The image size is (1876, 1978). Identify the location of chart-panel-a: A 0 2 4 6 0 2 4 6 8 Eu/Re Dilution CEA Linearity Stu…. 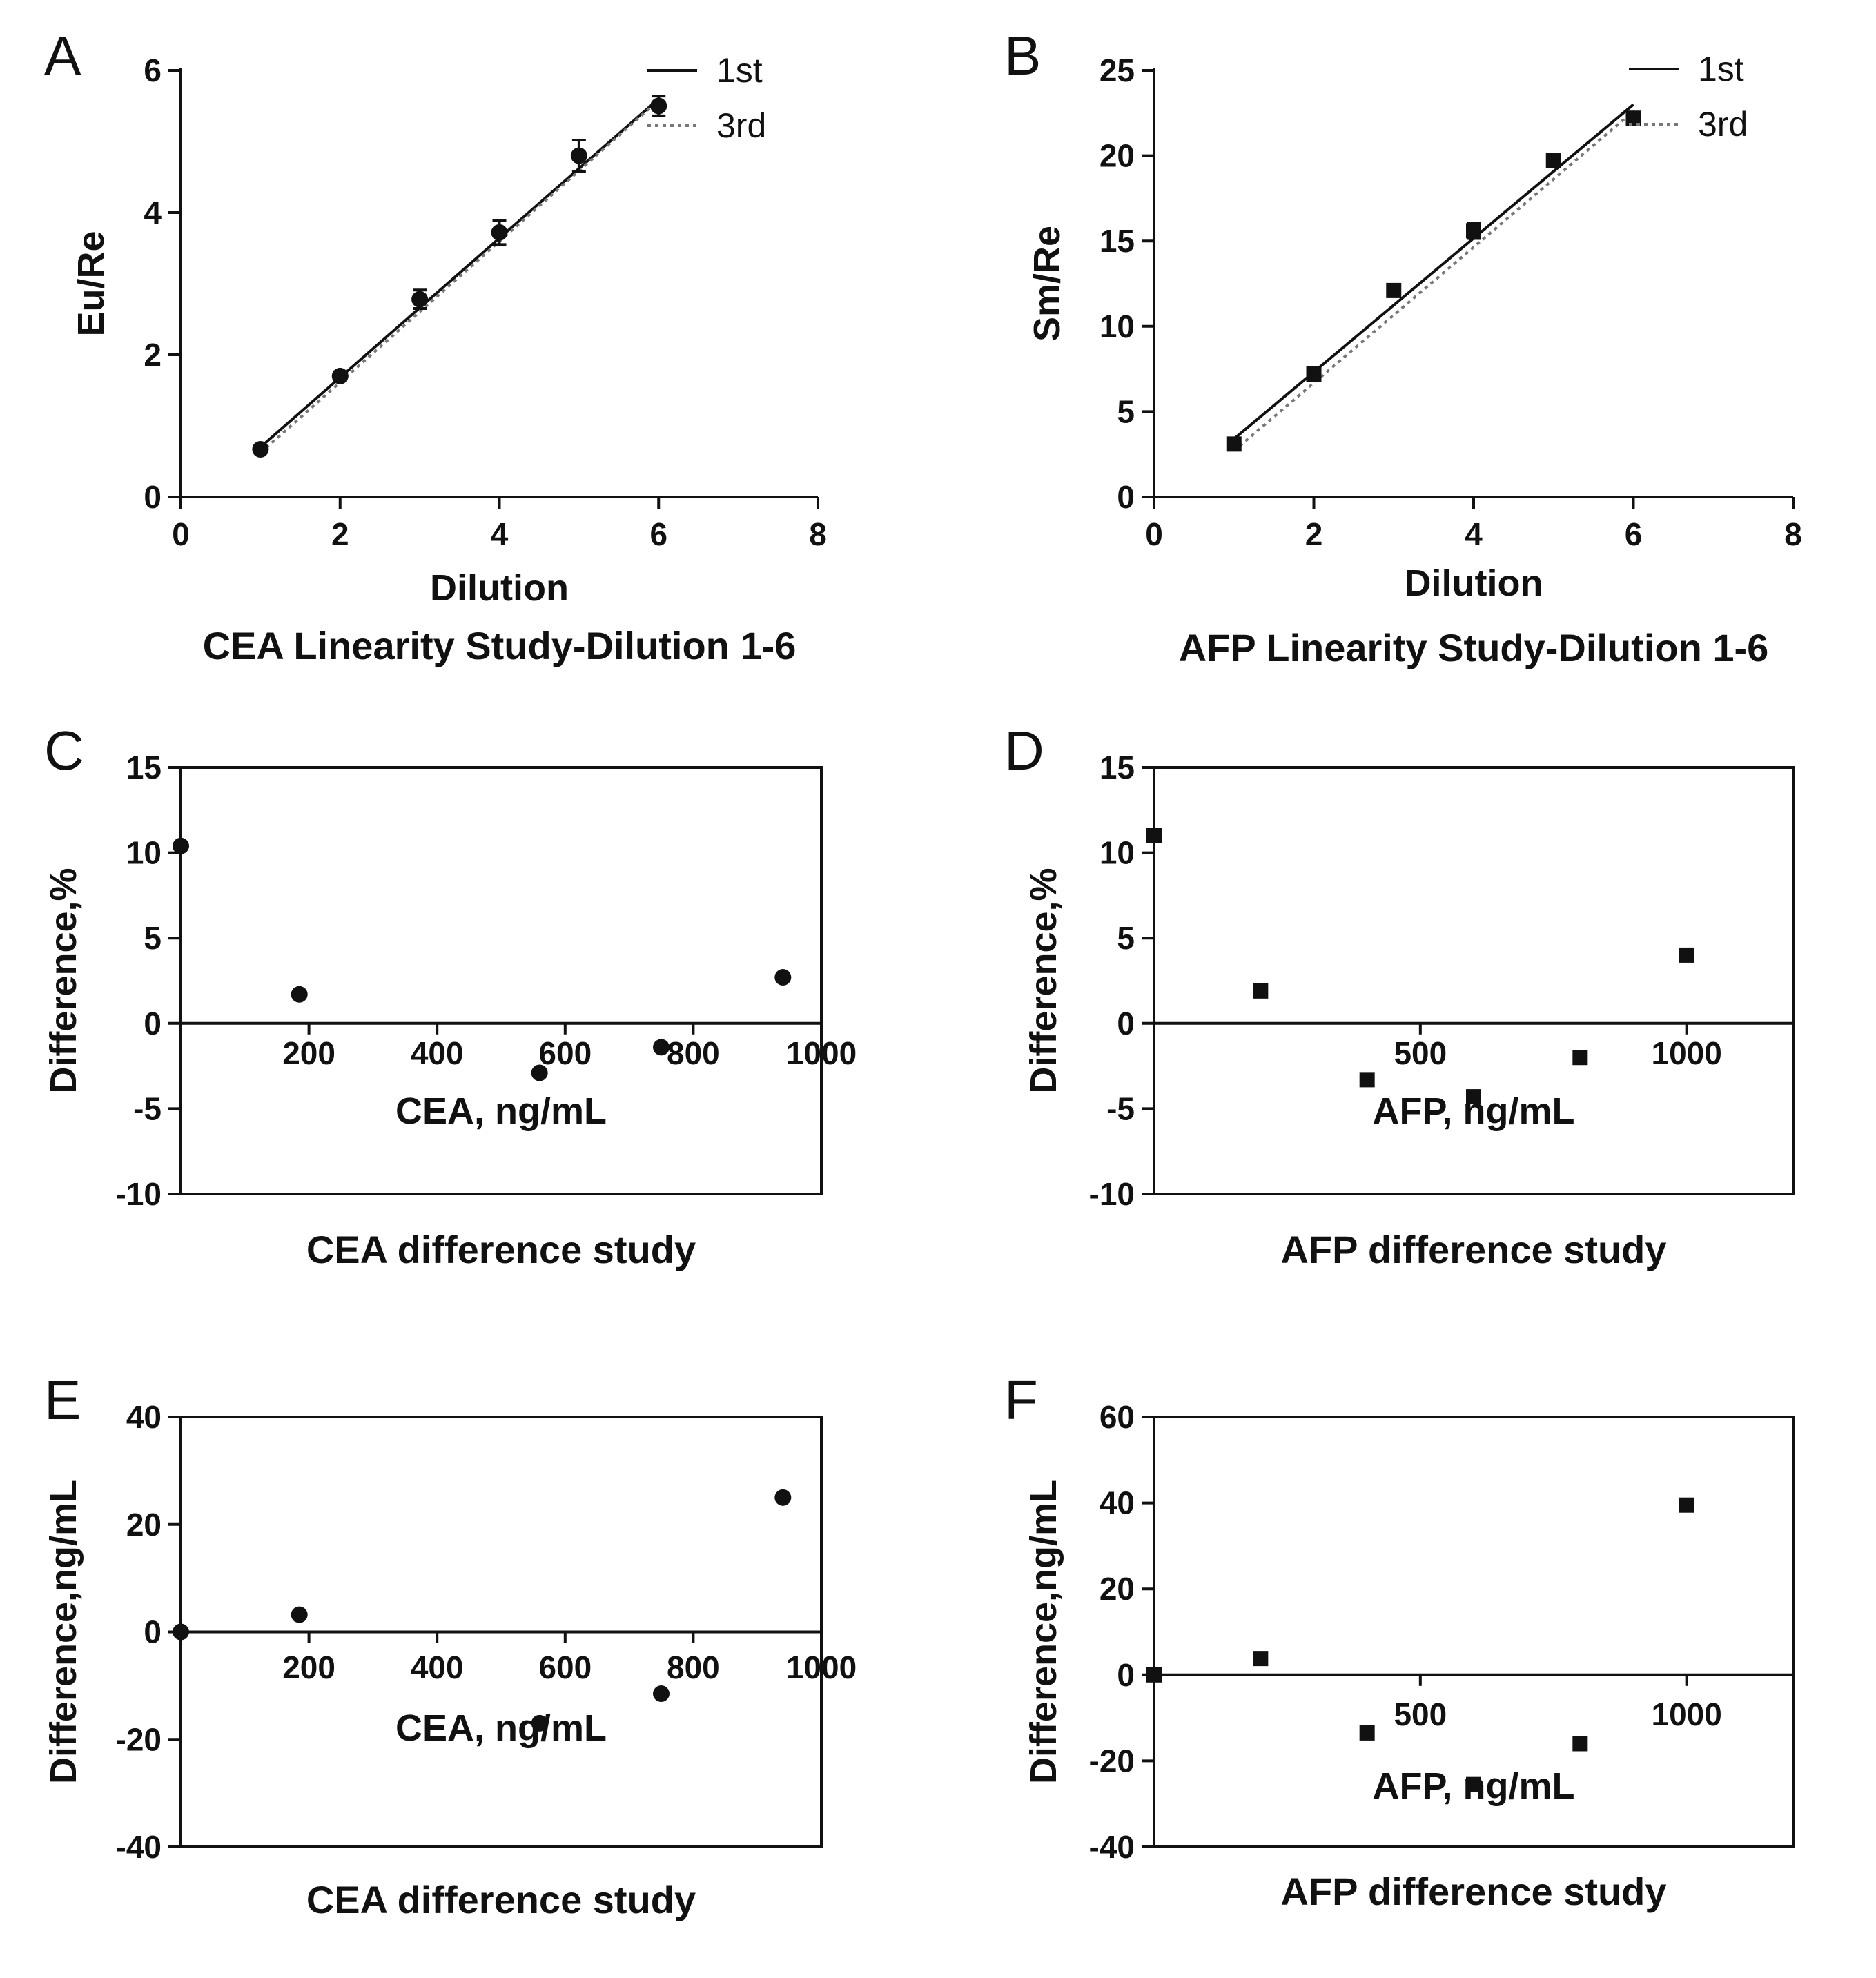
(436, 346).